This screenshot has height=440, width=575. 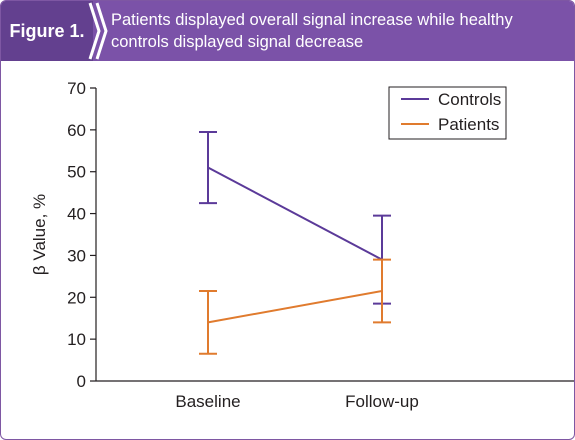 I want to click on x-tick-label: Follow-up, so click(x=382, y=401).